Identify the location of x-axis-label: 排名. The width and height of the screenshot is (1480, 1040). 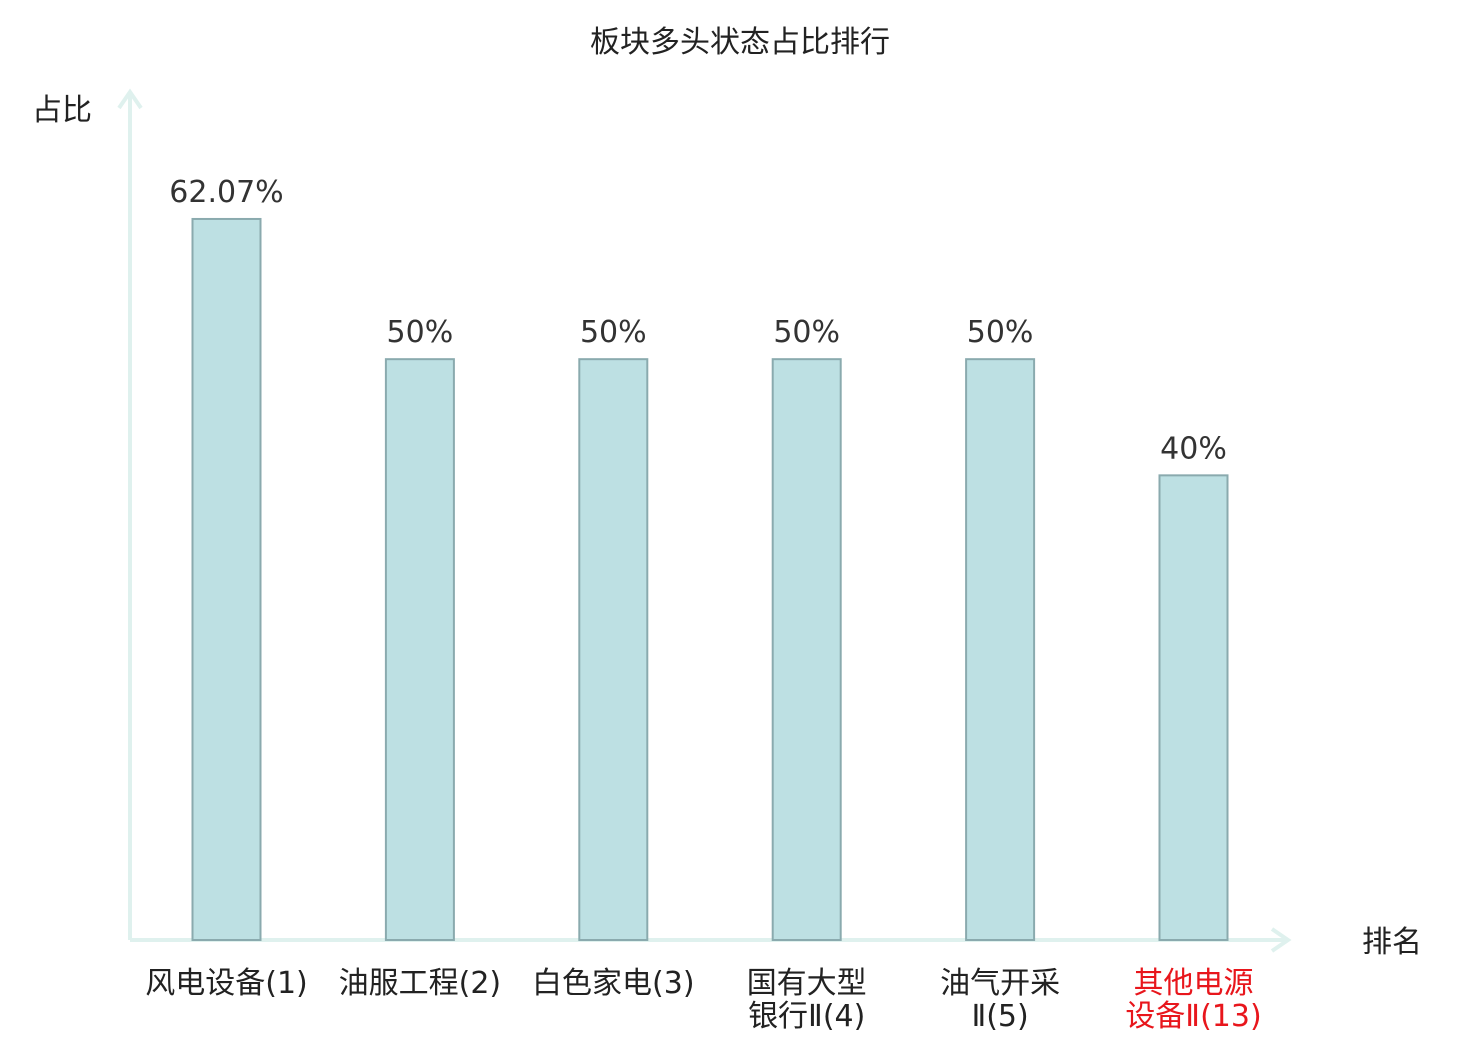
(1392, 942).